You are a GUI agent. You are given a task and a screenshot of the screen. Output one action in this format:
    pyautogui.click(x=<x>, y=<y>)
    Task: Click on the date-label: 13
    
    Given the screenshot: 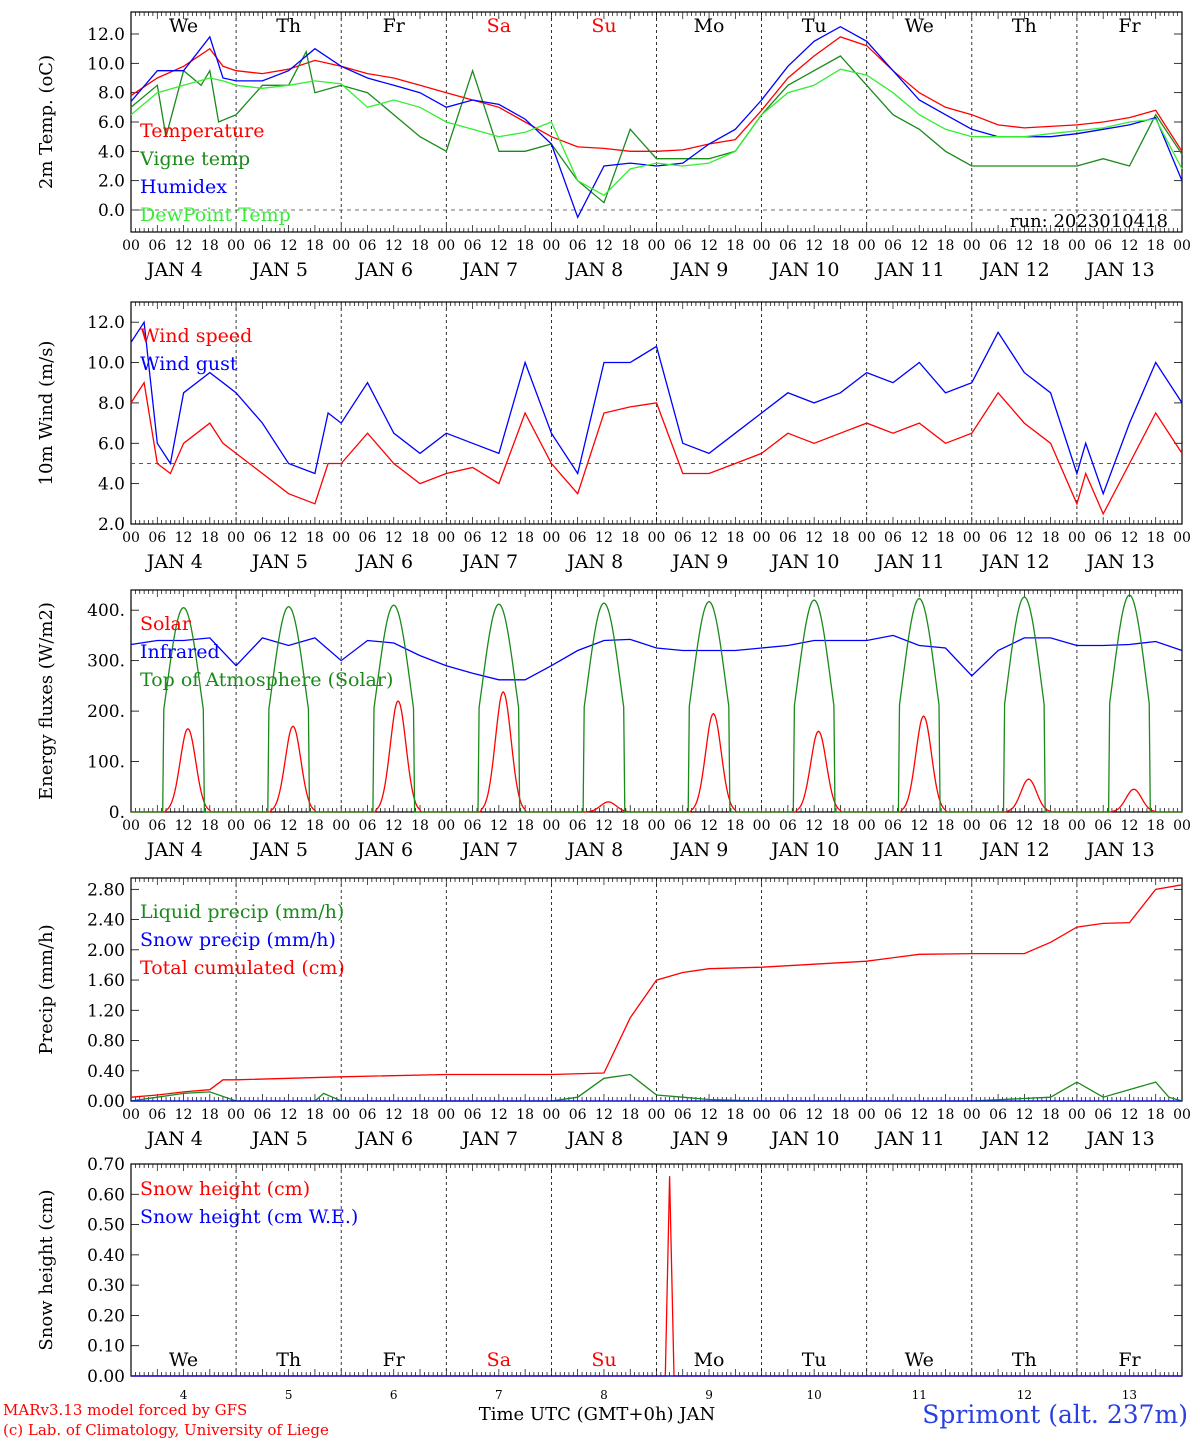 What is the action you would take?
    pyautogui.click(x=1129, y=1395)
    